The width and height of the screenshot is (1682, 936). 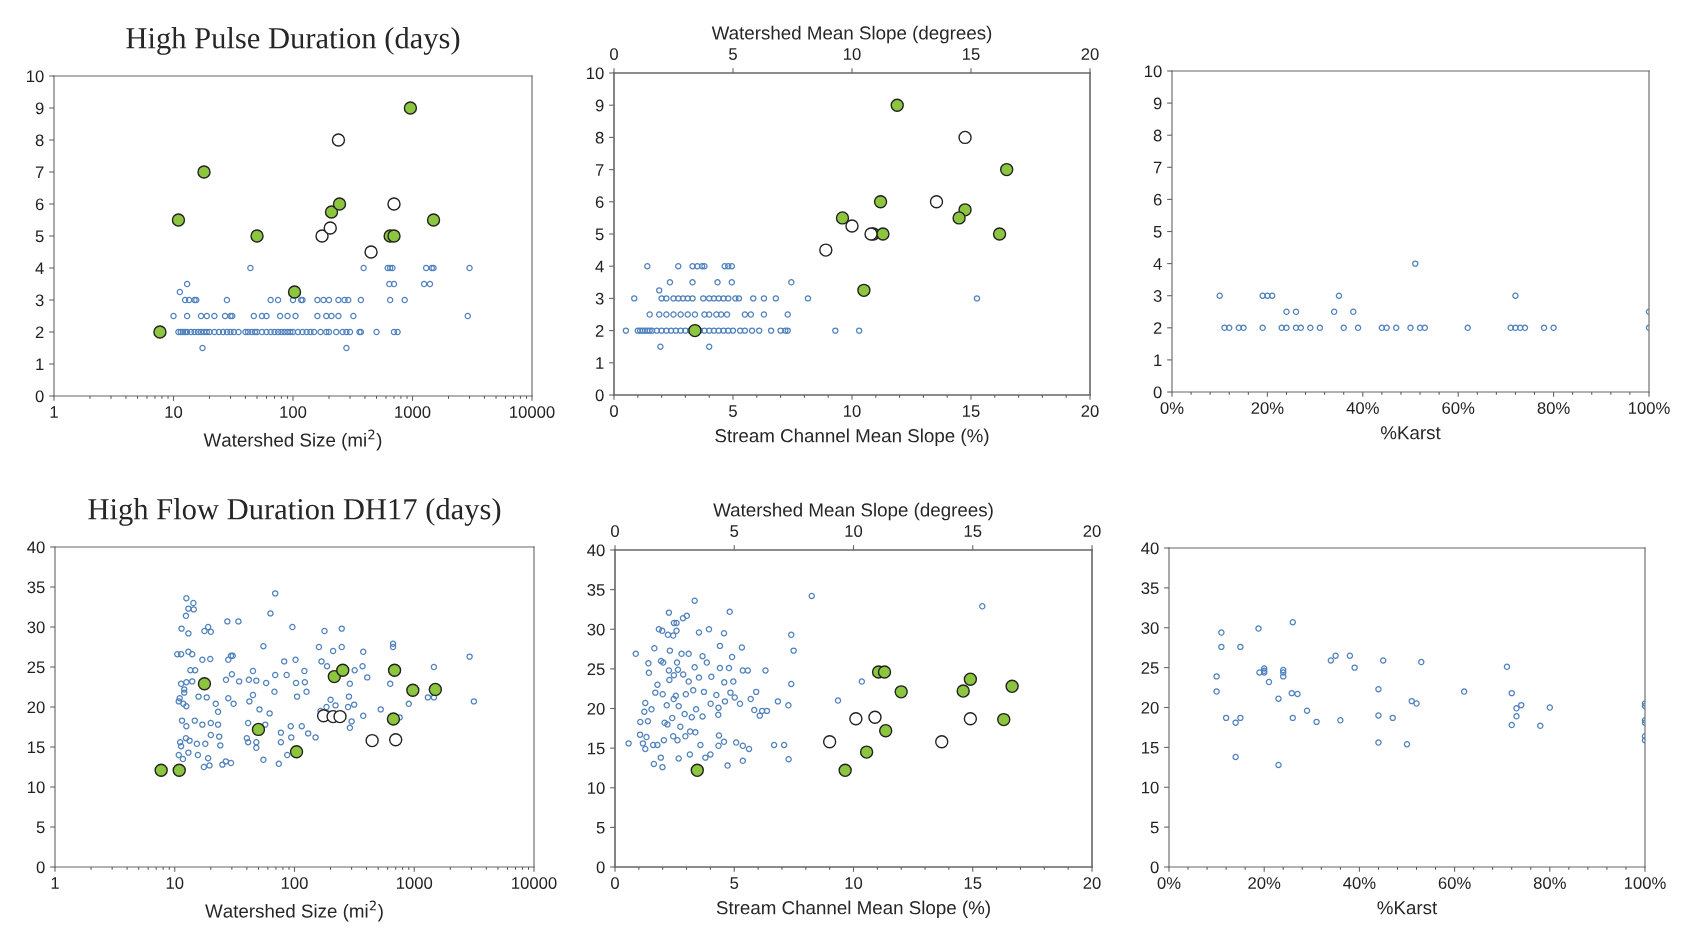 What do you see at coordinates (1645, 883) in the screenshot?
I see `x-tick-label: 100%` at bounding box center [1645, 883].